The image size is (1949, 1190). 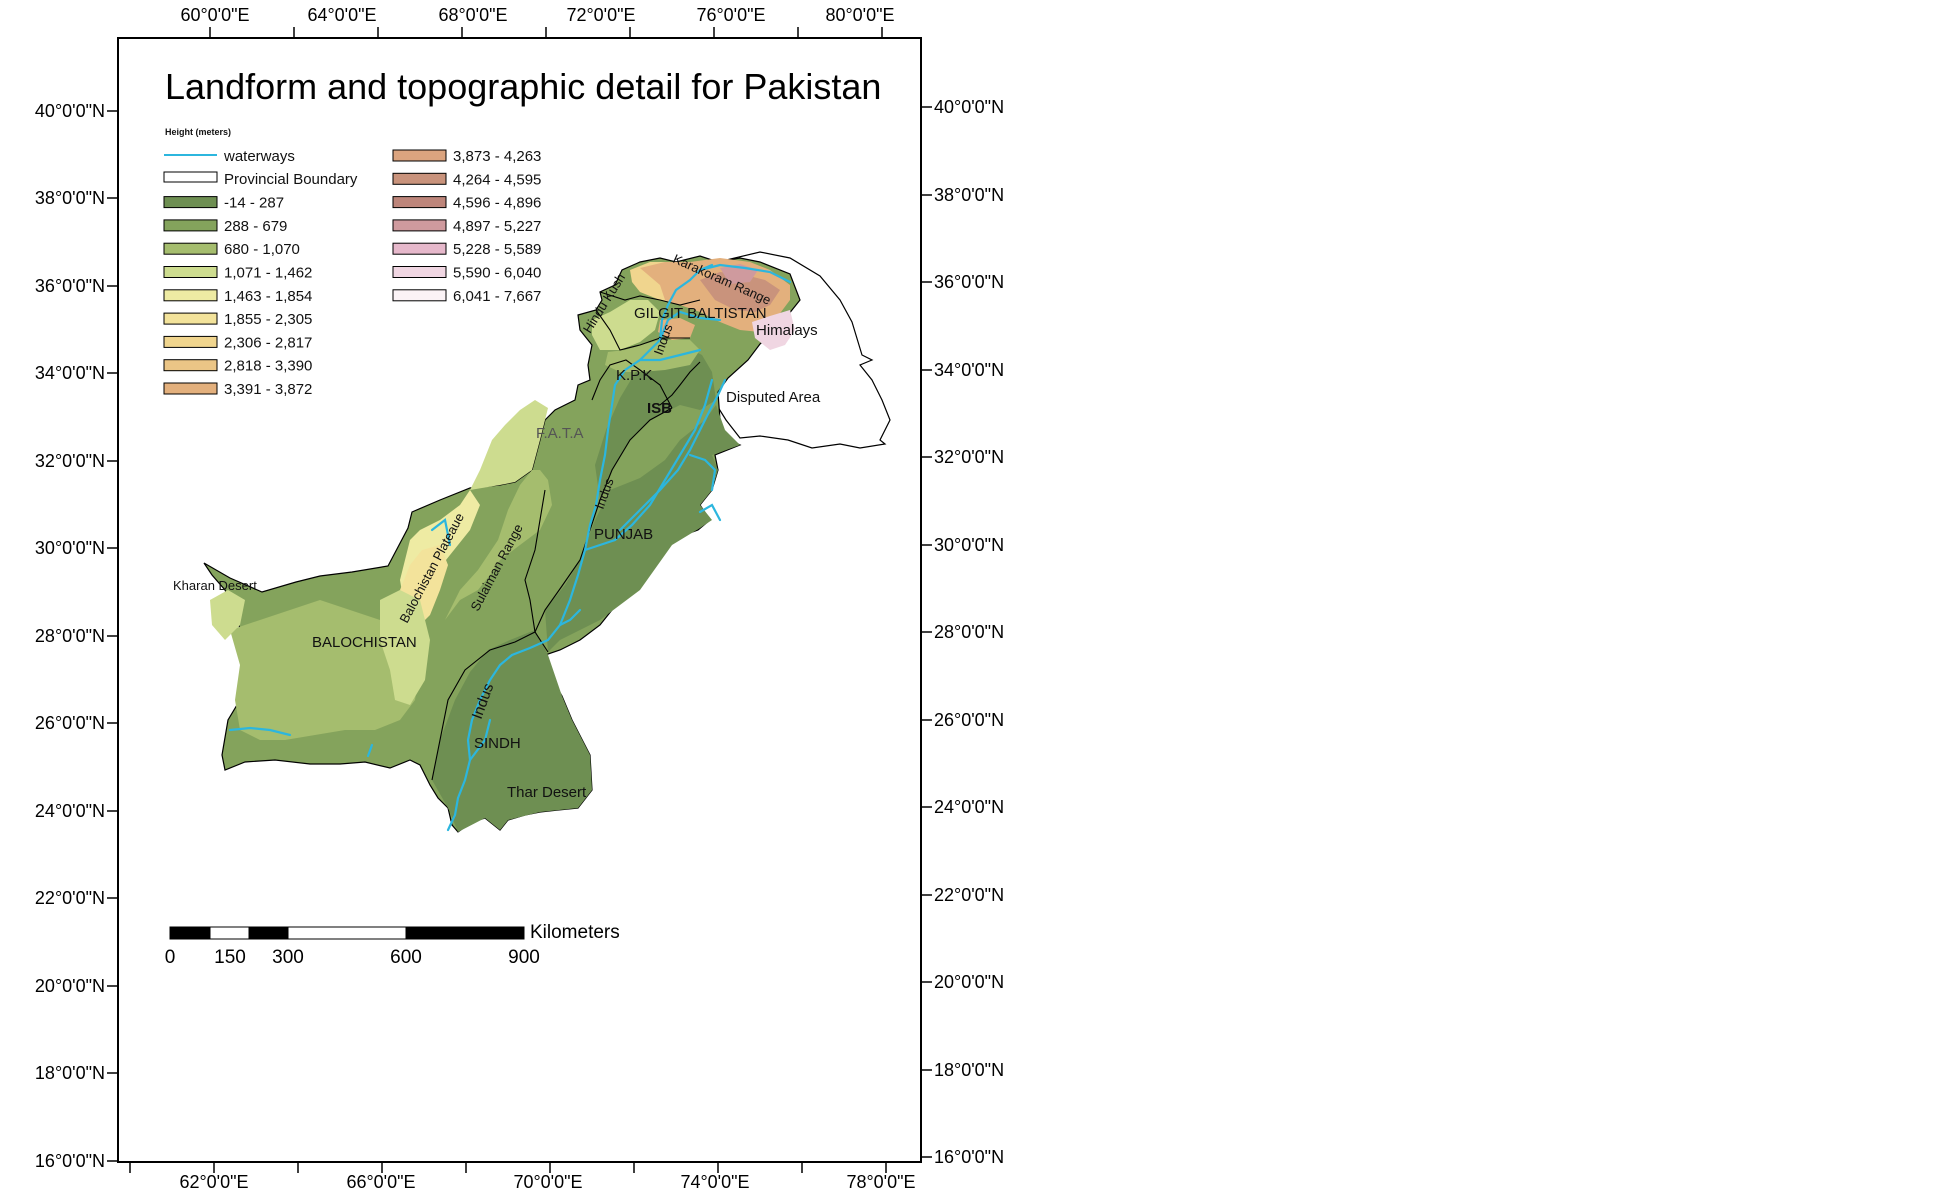 What do you see at coordinates (213, 1181) in the screenshot?
I see `lon-label: 62°0'0"E` at bounding box center [213, 1181].